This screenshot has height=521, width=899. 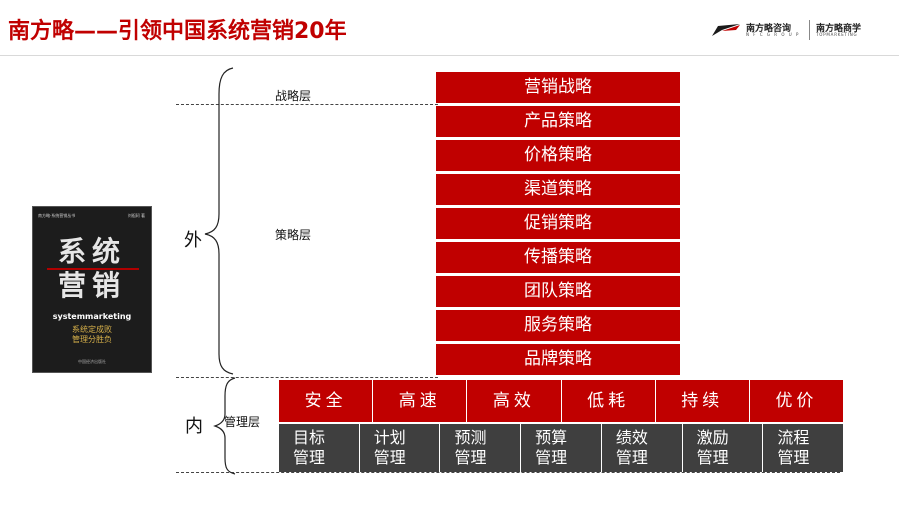 What do you see at coordinates (242, 422) in the screenshot?
I see `management-layer-label: 管理层` at bounding box center [242, 422].